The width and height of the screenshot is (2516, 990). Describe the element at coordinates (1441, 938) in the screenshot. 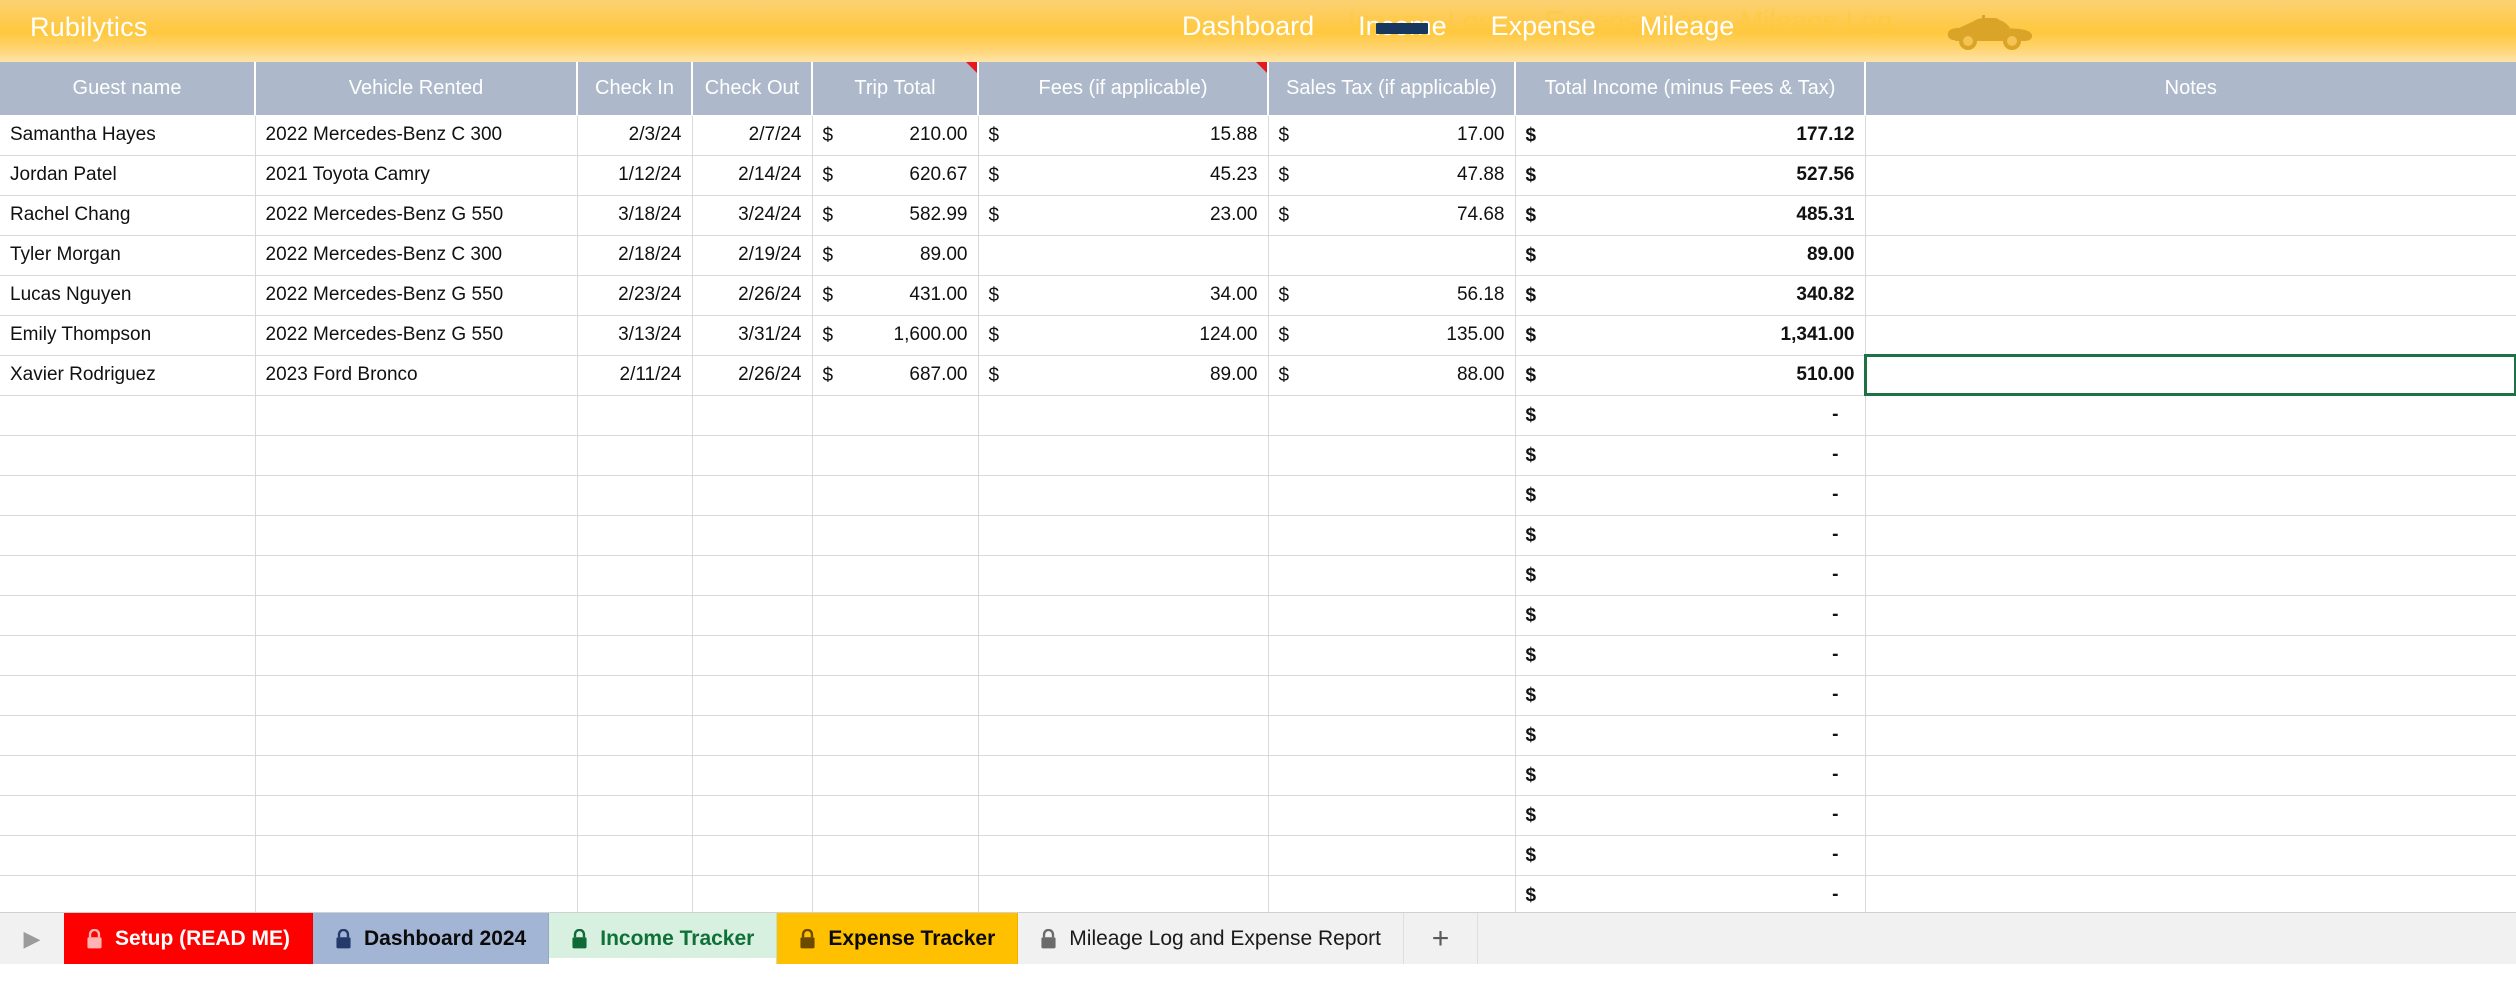

I see `add-sheet-button: +` at that location.